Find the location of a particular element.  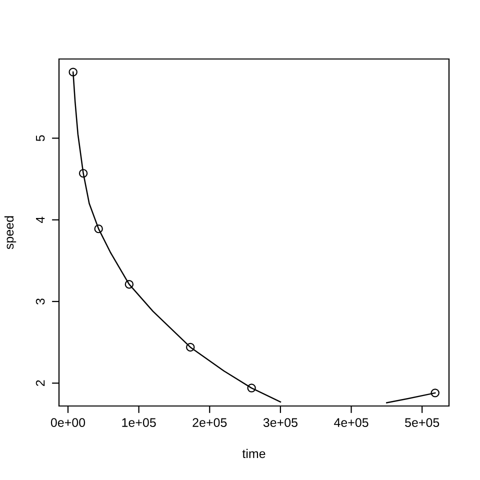

x-tick-label: 4e+05 is located at coordinates (351, 422).